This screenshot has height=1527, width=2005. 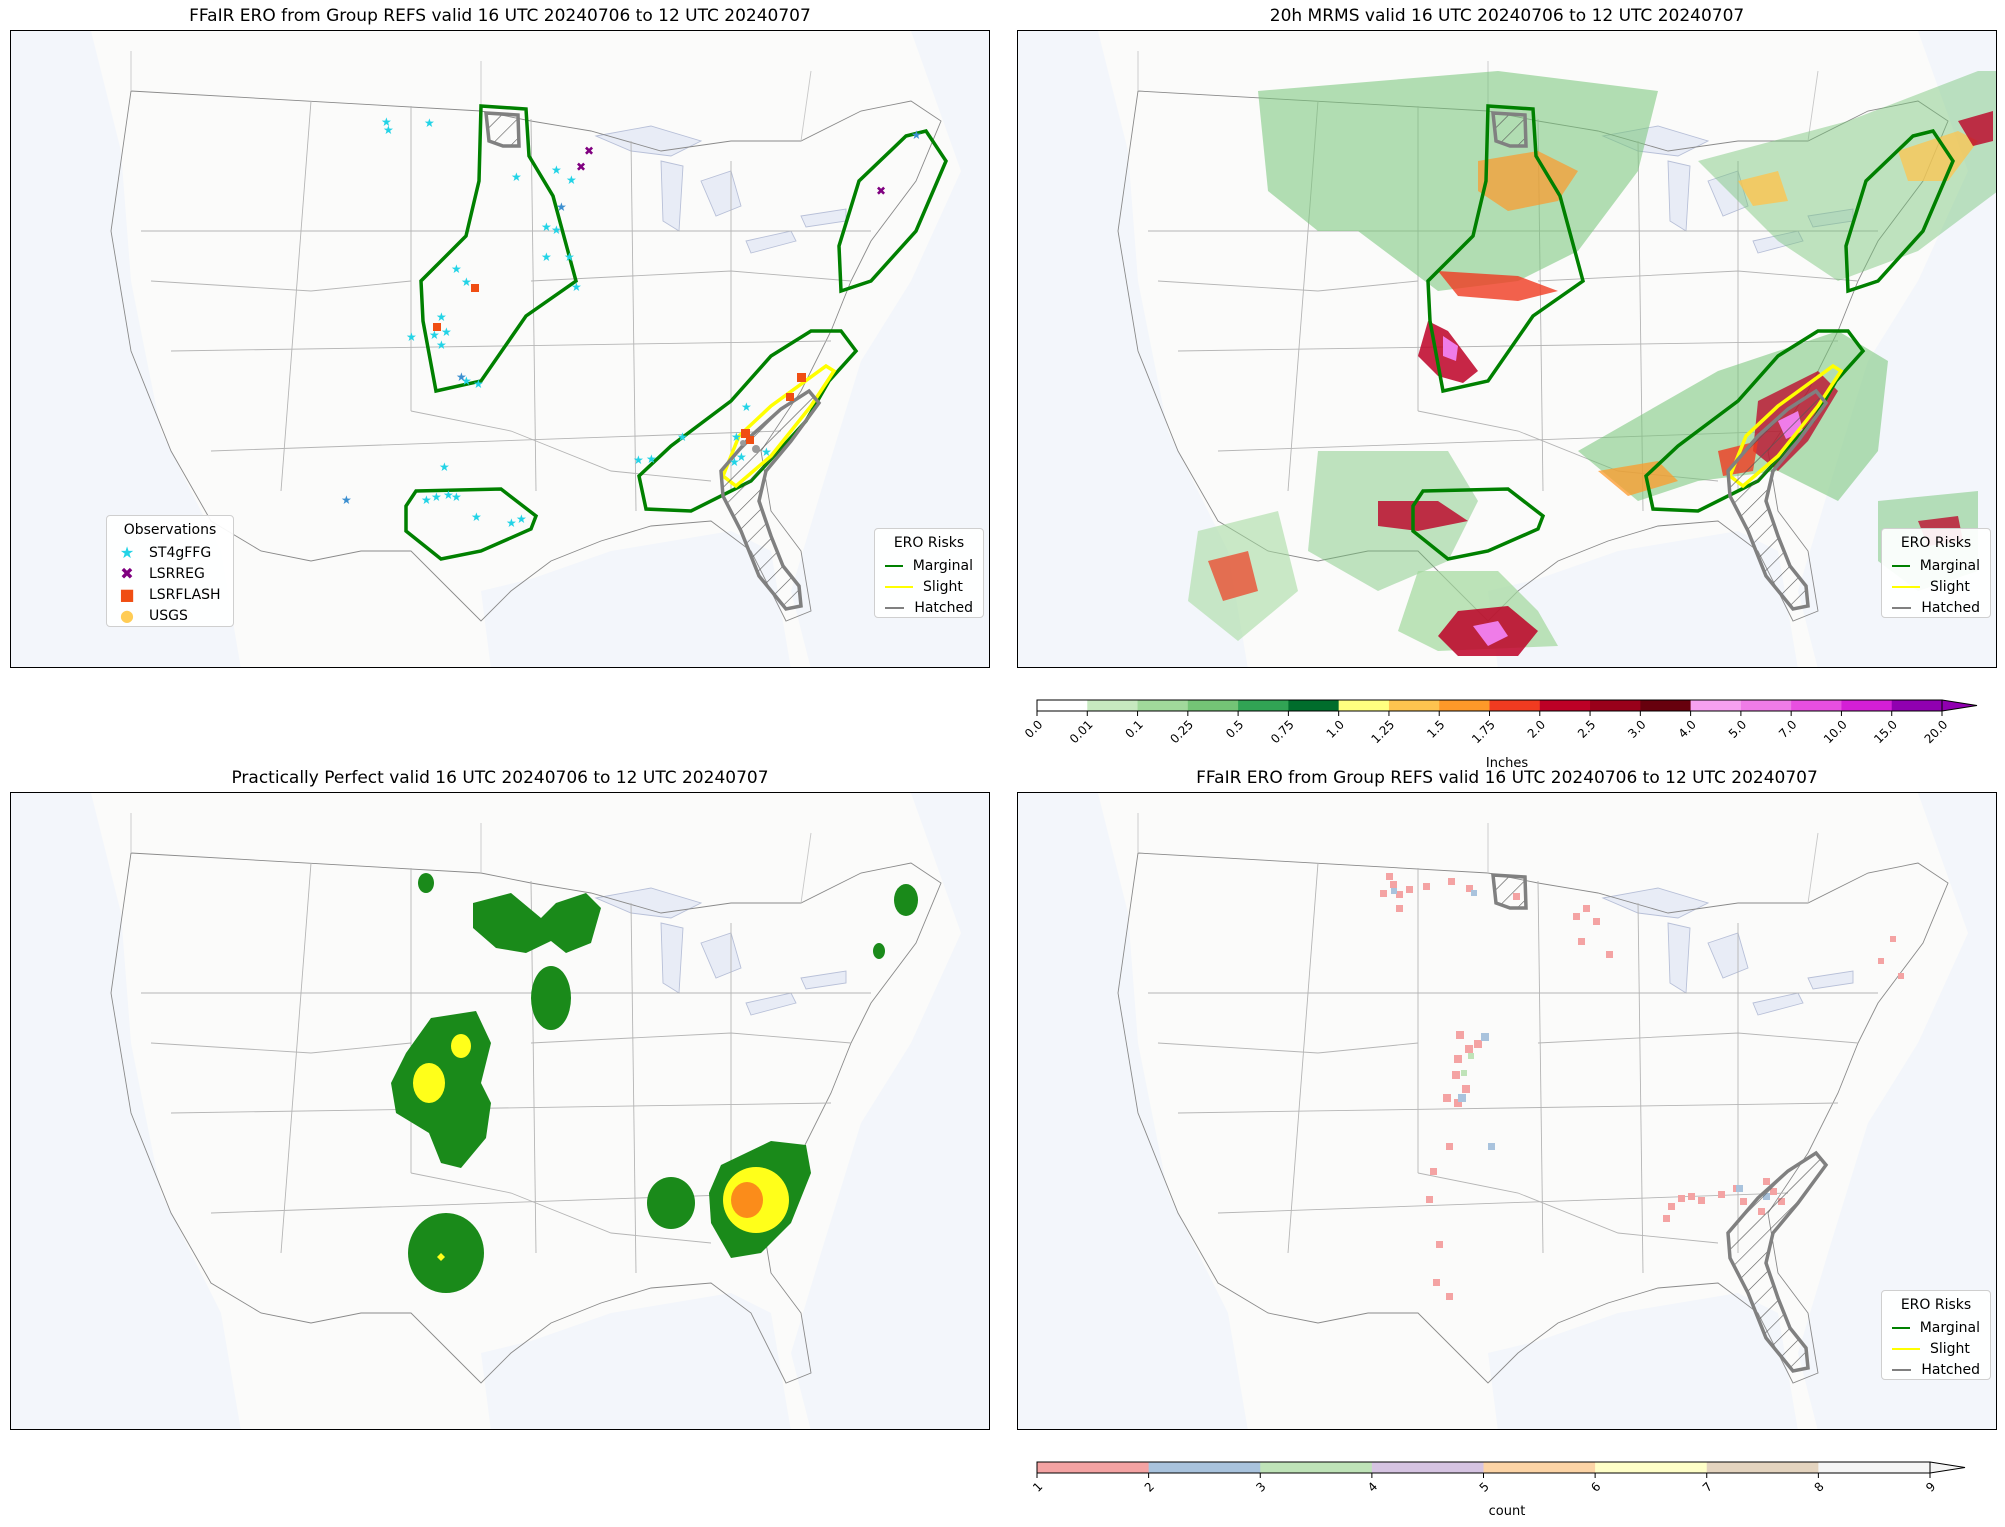 I want to click on colorbar-tick-label: 2, so click(x=1149, y=1486).